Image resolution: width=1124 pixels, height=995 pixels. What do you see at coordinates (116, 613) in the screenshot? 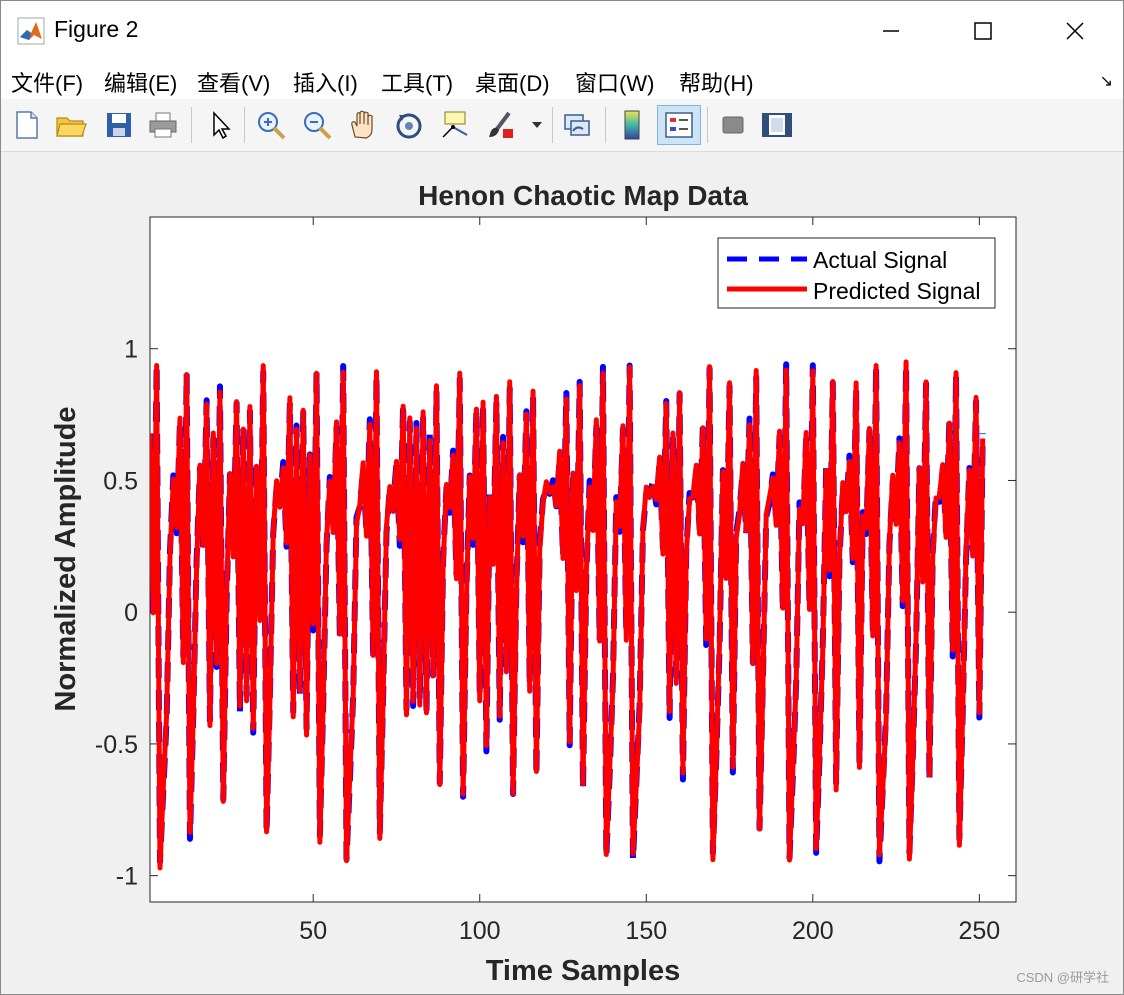
I see `y-tick-labels: -1 -0.5 0 0.5 1` at bounding box center [116, 613].